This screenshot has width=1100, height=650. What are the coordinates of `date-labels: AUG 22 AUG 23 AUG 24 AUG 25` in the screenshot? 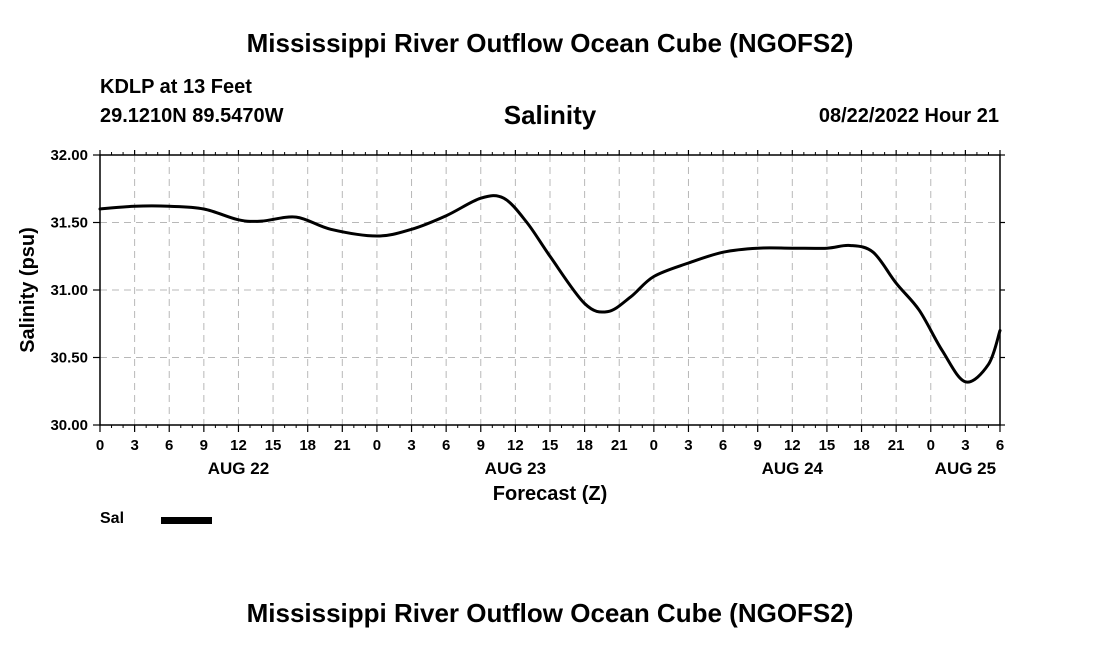 It's located at (602, 468).